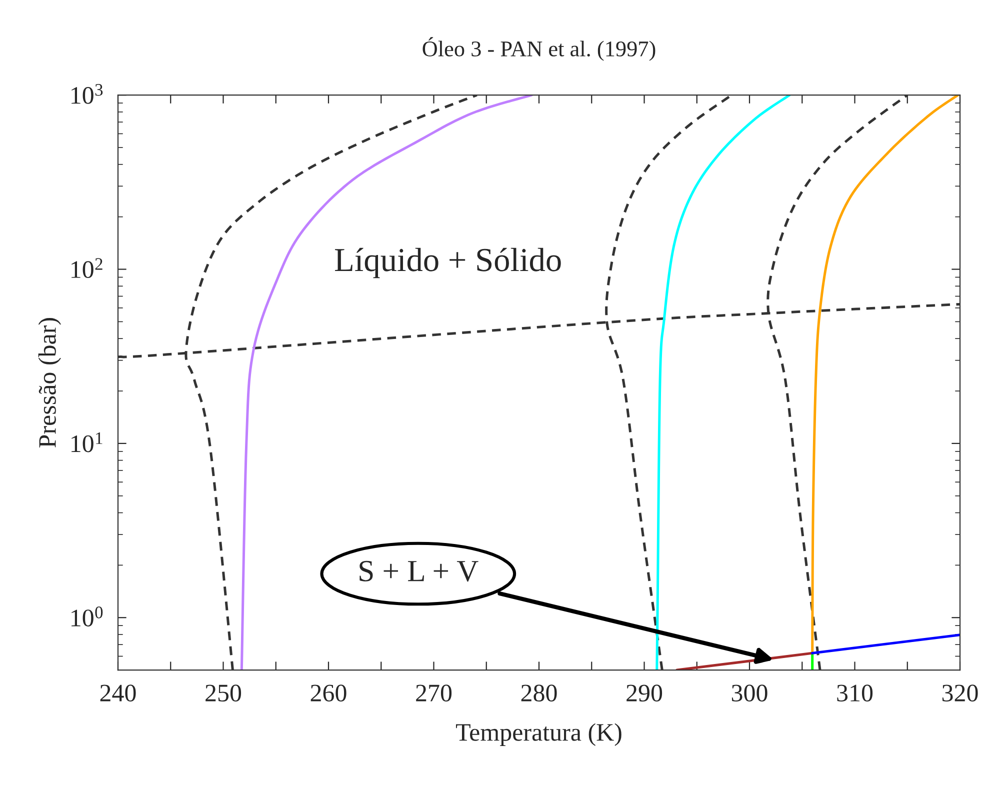 Image resolution: width=994 pixels, height=799 pixels. What do you see at coordinates (224, 693) in the screenshot?
I see `x-tick-label: 250` at bounding box center [224, 693].